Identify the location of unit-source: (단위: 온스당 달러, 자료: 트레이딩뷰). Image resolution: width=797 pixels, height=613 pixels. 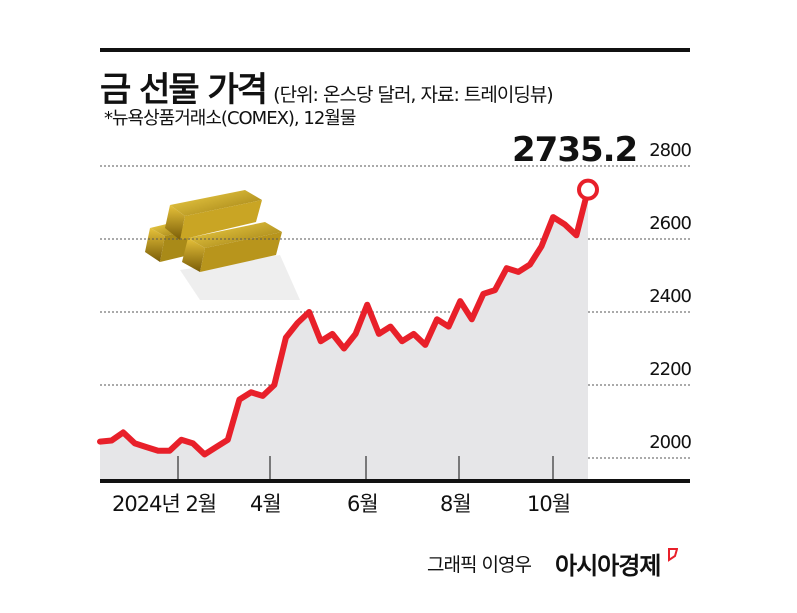
(413, 95).